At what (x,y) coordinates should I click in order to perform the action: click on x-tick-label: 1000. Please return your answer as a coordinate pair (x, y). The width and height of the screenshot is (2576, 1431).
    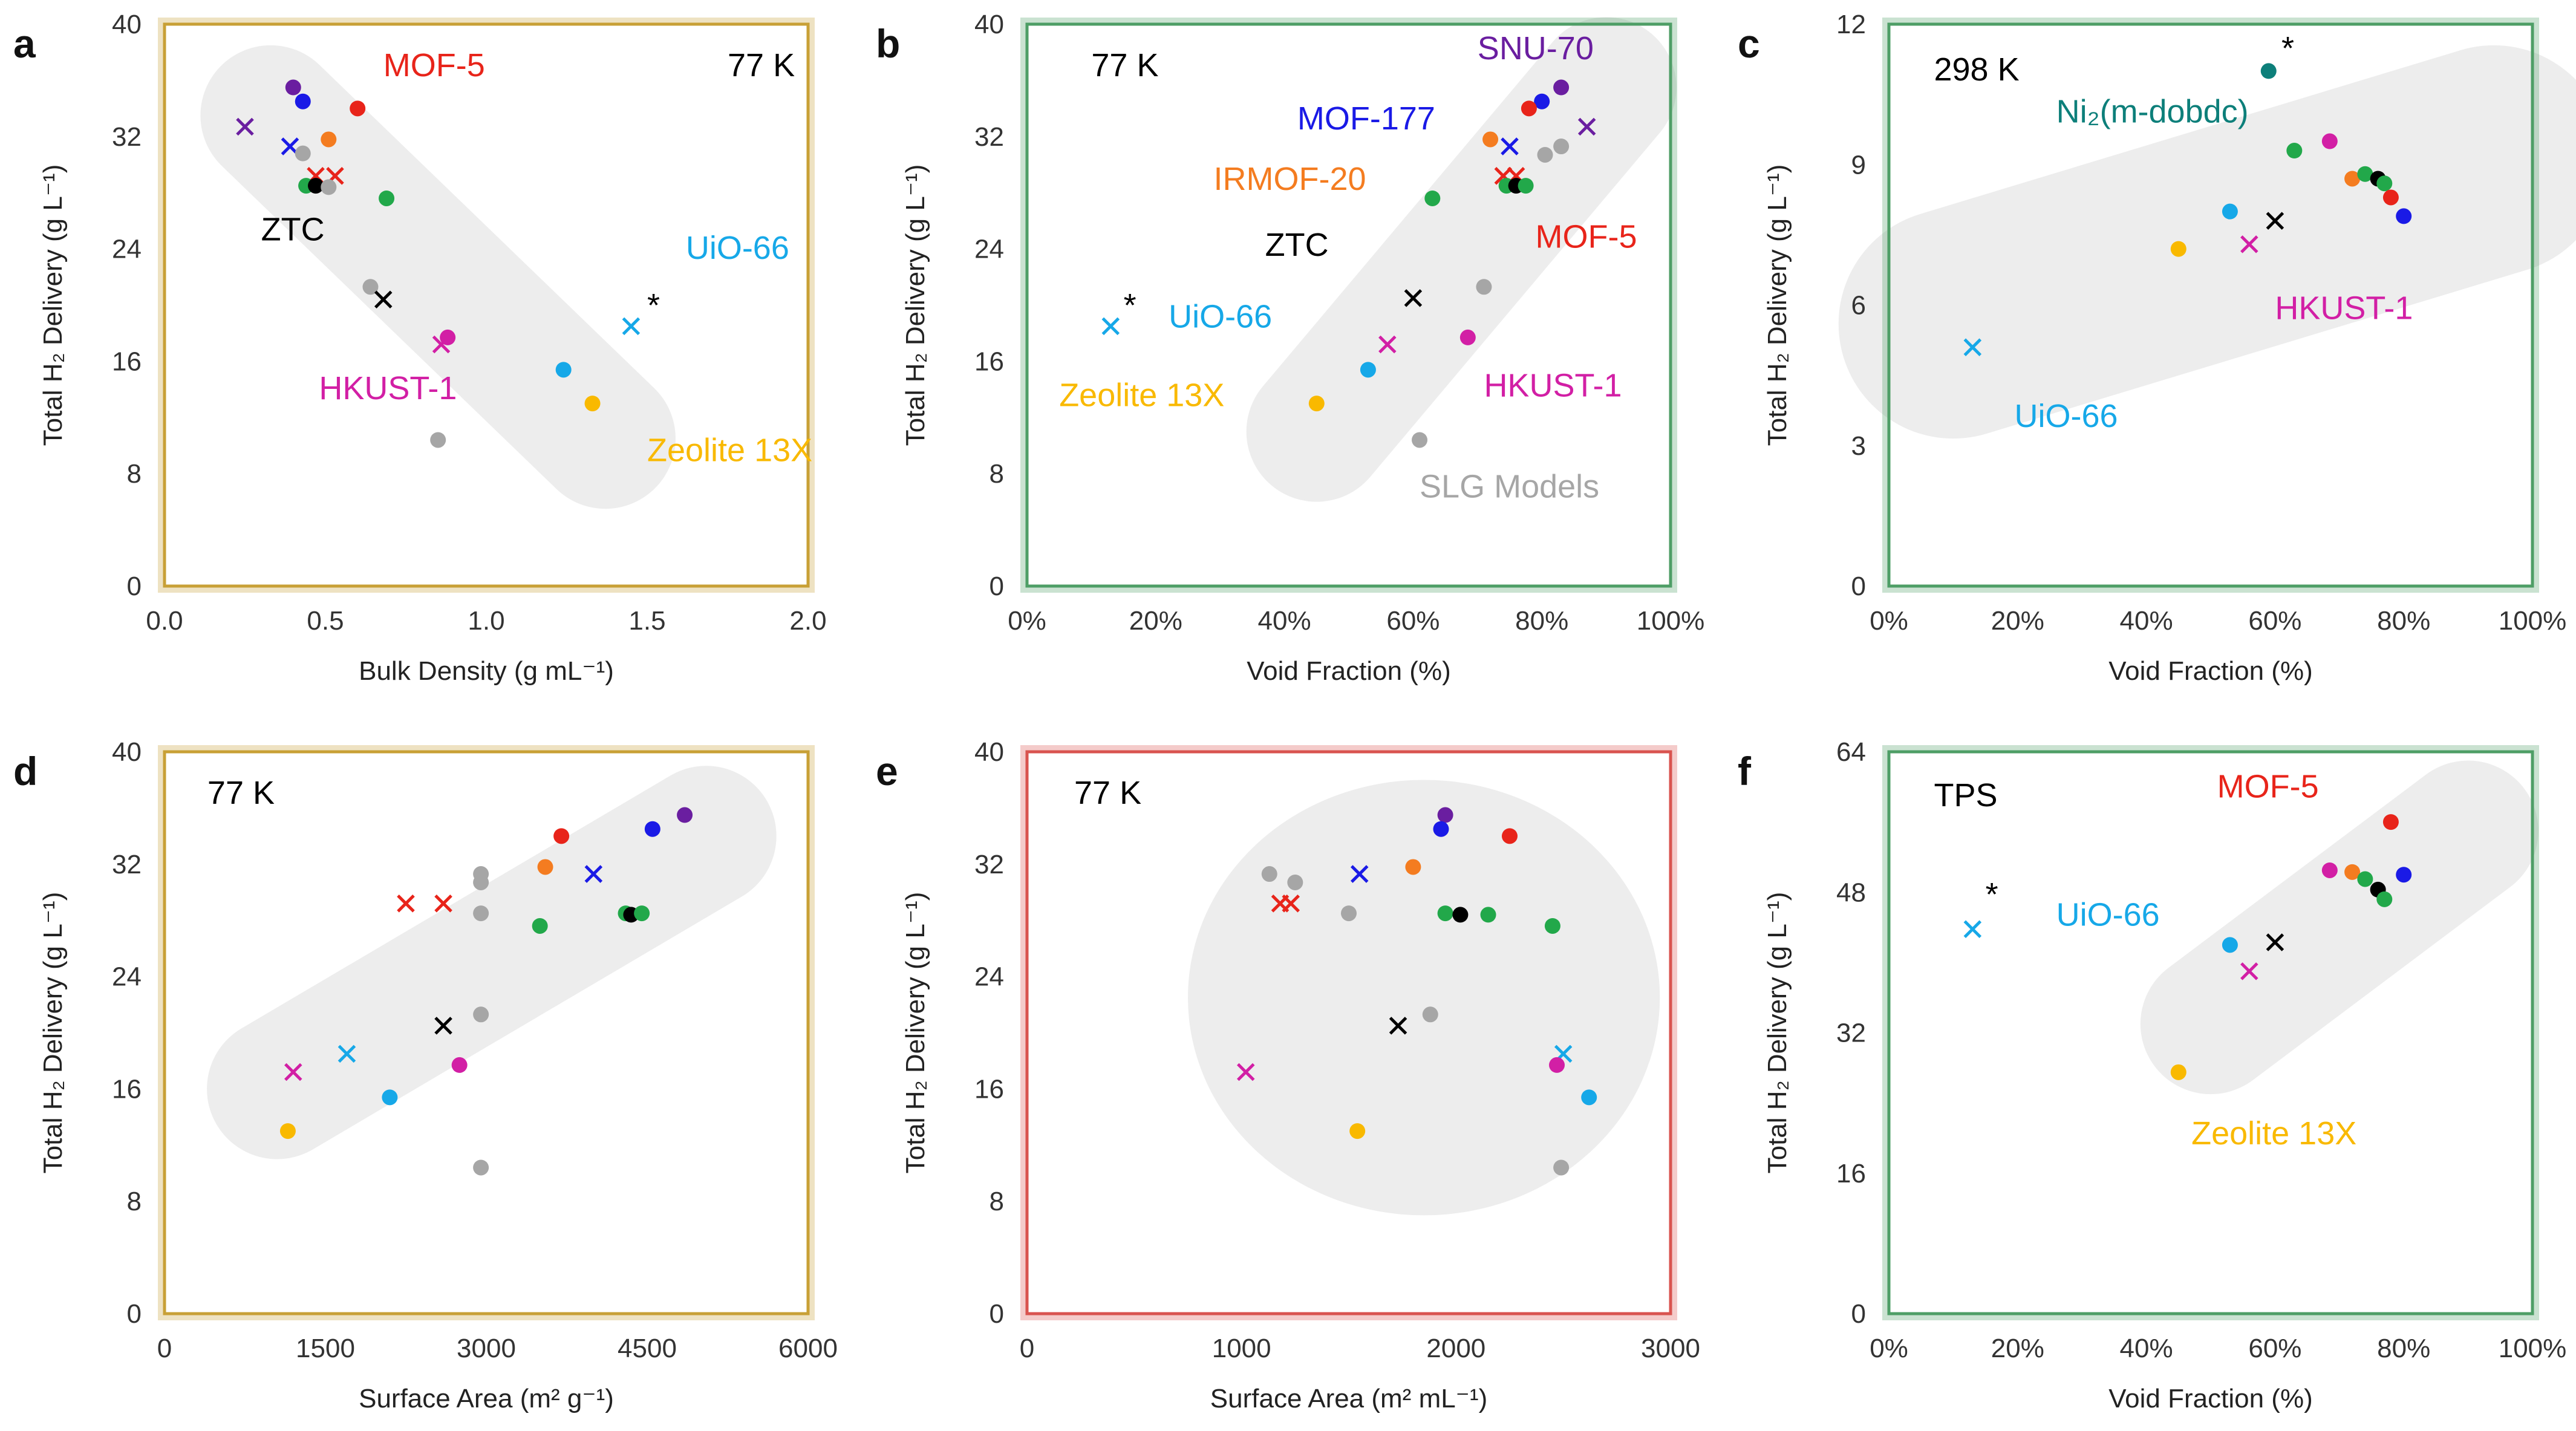
    Looking at the image, I should click on (1241, 1348).